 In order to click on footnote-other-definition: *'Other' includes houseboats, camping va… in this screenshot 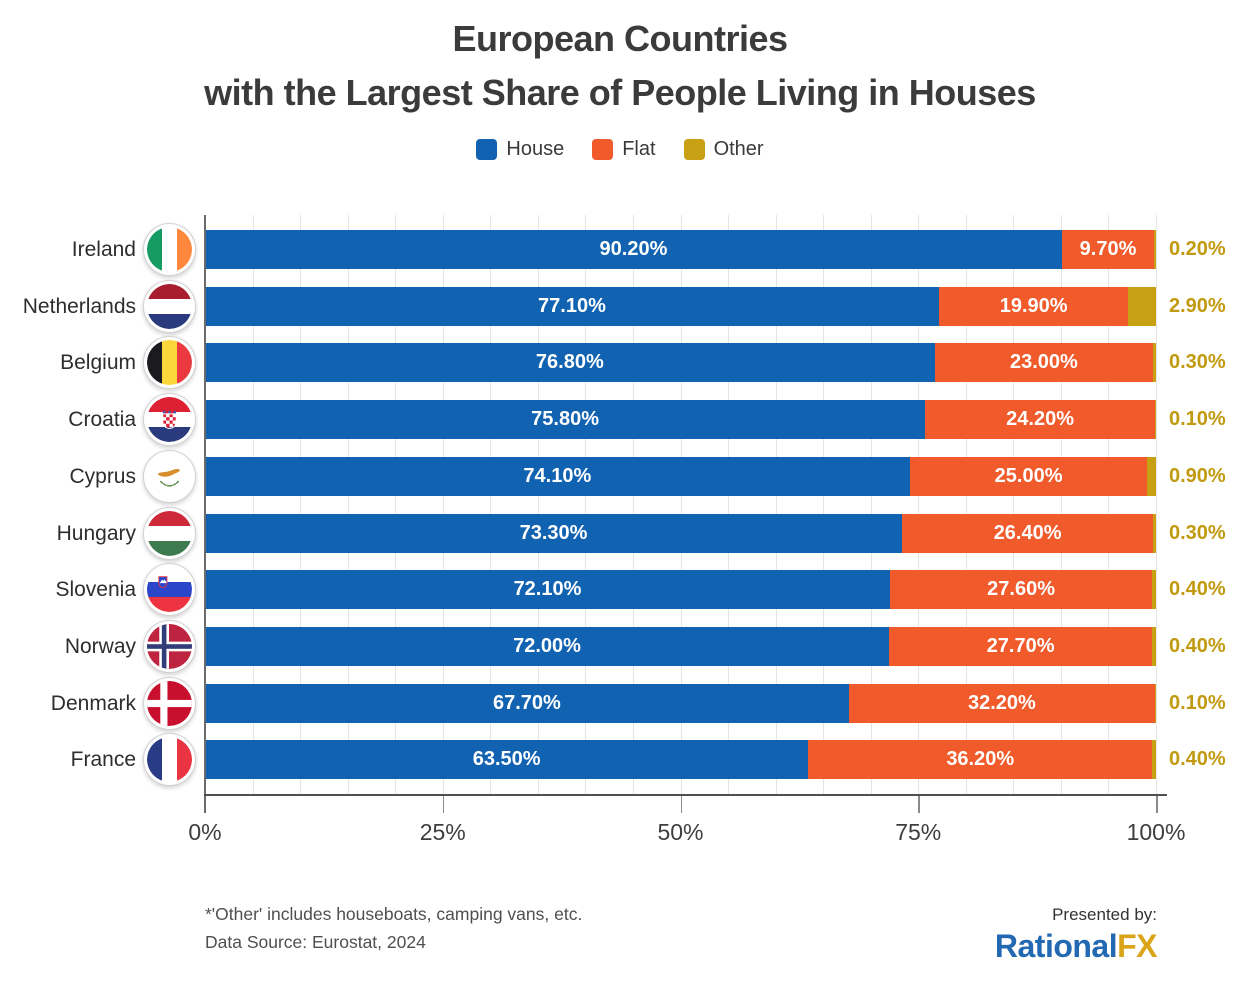, I will do `click(394, 914)`.